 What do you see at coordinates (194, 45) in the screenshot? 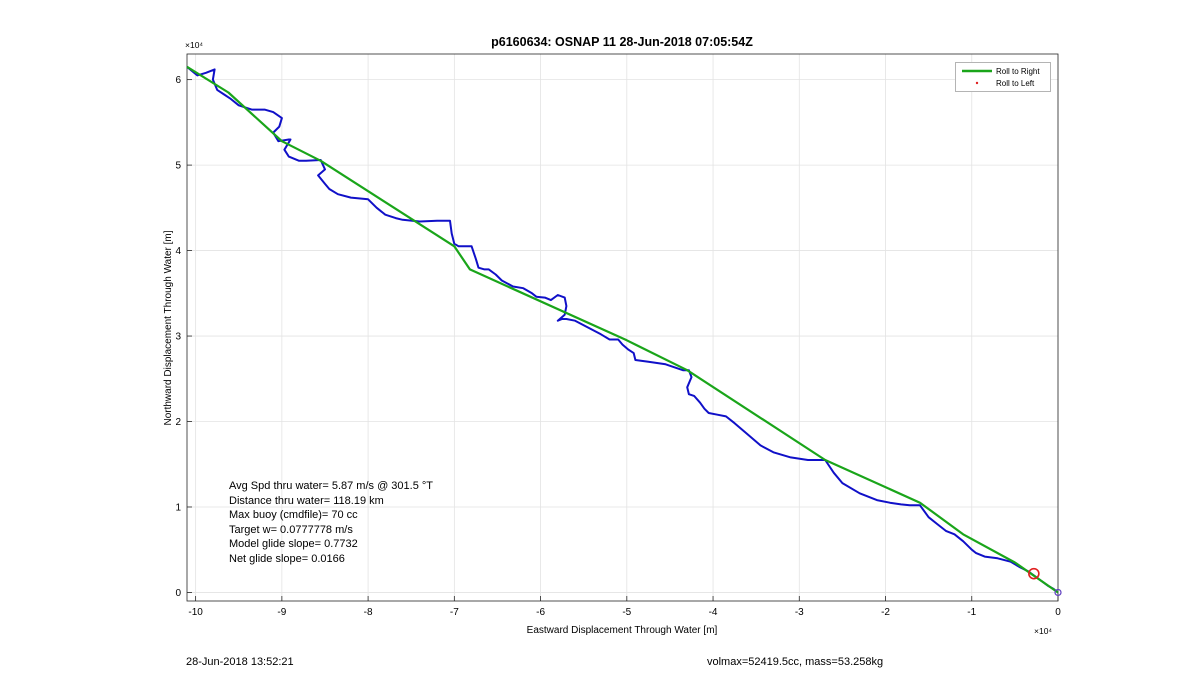
I see `y-exponent-label: ×10⁴` at bounding box center [194, 45].